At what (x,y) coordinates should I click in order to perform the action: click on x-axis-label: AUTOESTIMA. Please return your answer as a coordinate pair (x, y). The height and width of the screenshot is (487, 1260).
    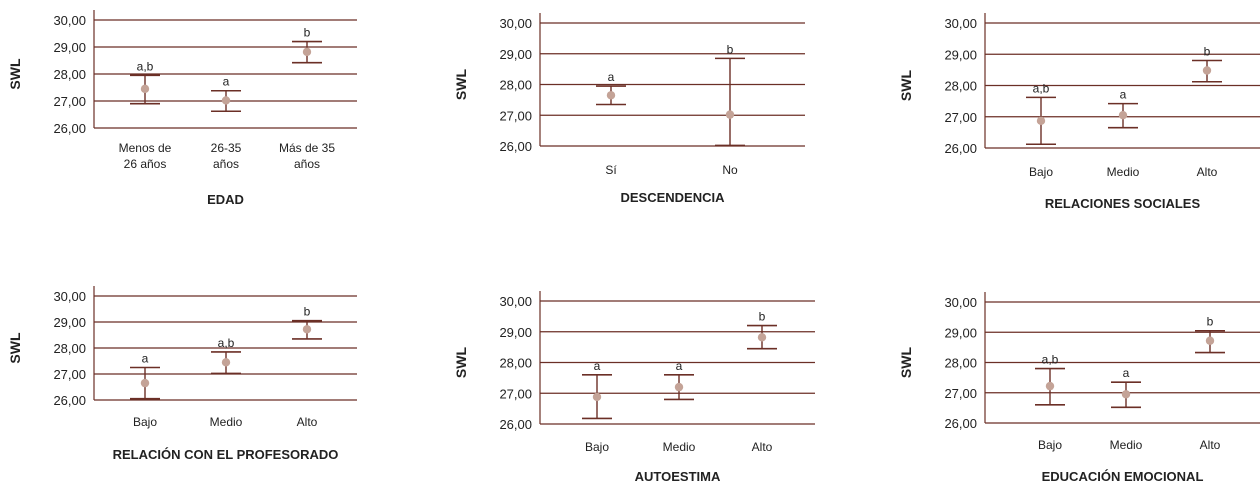
    Looking at the image, I should click on (678, 476).